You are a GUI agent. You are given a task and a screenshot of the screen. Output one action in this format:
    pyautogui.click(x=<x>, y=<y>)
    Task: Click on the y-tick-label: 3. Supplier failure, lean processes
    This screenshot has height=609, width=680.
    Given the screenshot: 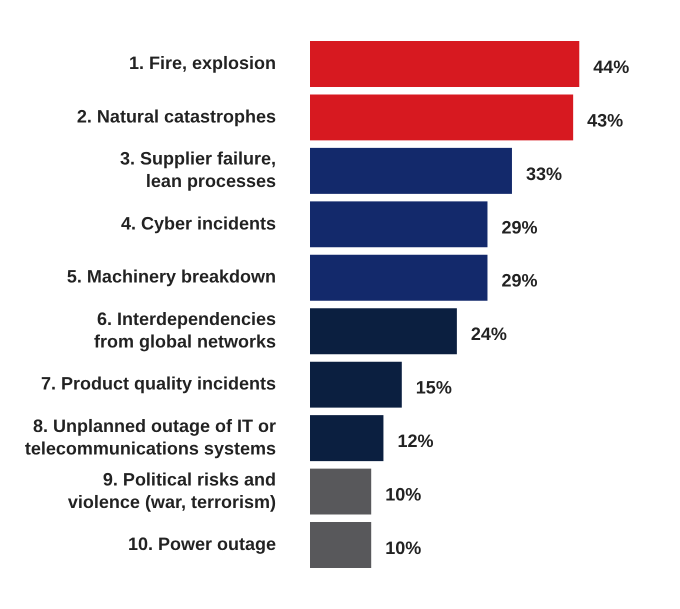 What is the action you would take?
    pyautogui.click(x=198, y=170)
    